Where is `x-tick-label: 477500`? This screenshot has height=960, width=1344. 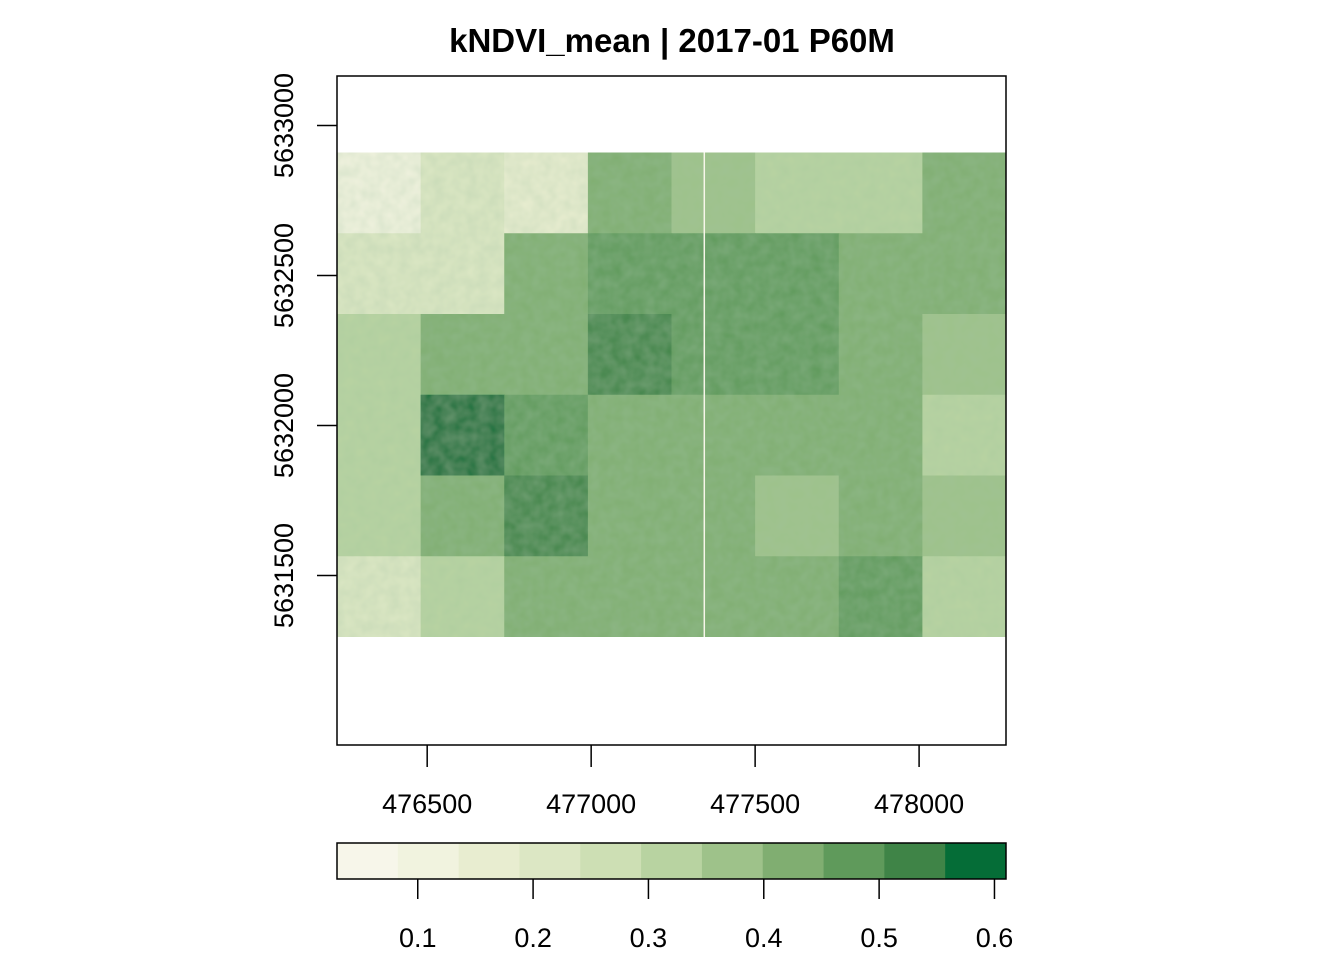
x-tick-label: 477500 is located at coordinates (755, 804).